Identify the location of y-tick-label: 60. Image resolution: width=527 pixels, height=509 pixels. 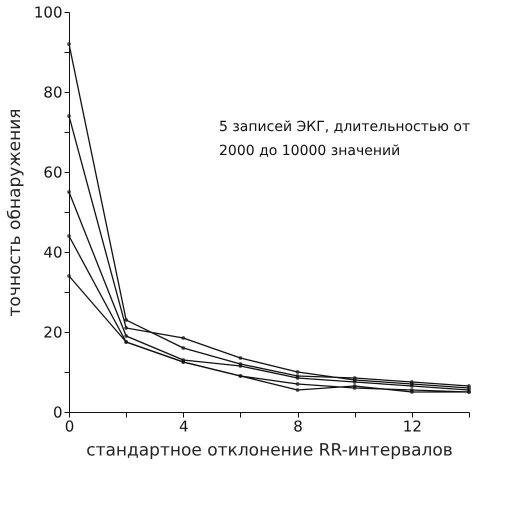
(52, 173).